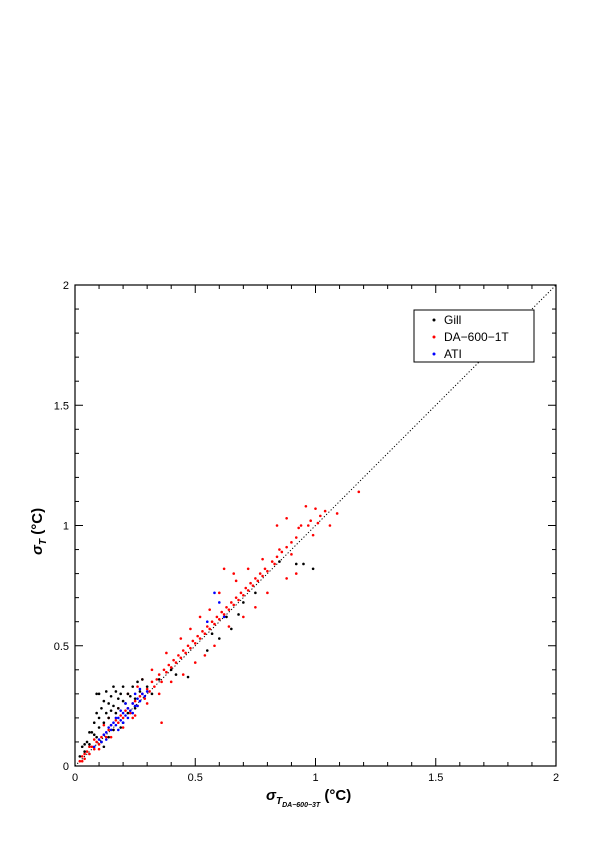 The image size is (595, 842). What do you see at coordinates (556, 778) in the screenshot?
I see `x-tick-label: 2` at bounding box center [556, 778].